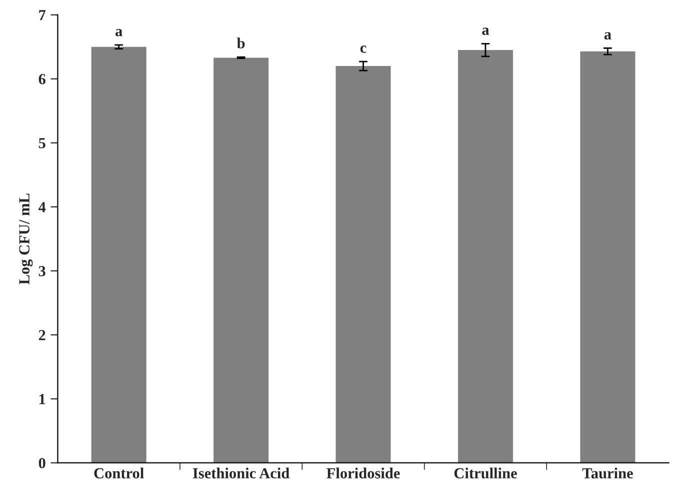 This screenshot has width=679, height=495. I want to click on x-tick-label: Floridoside, so click(363, 473).